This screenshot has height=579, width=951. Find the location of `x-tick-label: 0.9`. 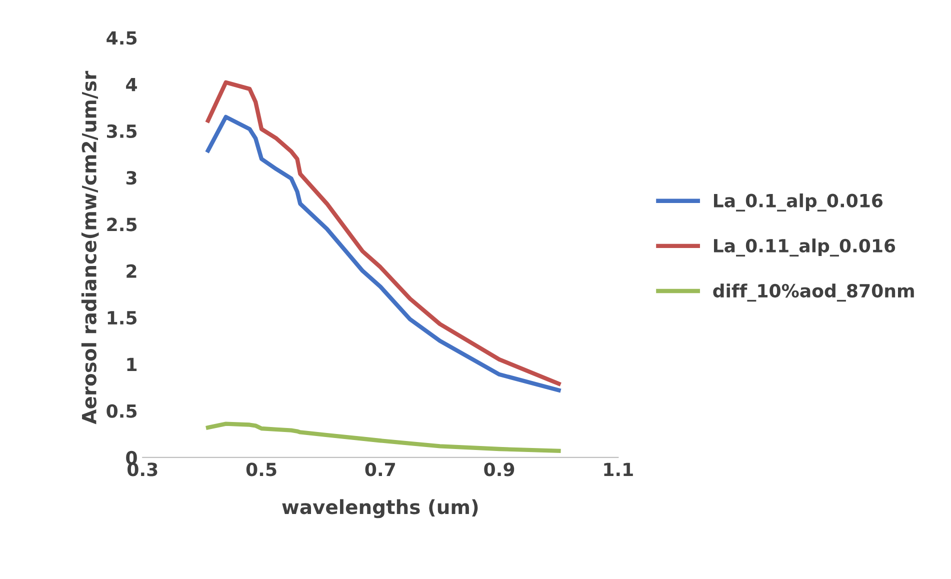

x-tick-label: 0.9 is located at coordinates (499, 469).